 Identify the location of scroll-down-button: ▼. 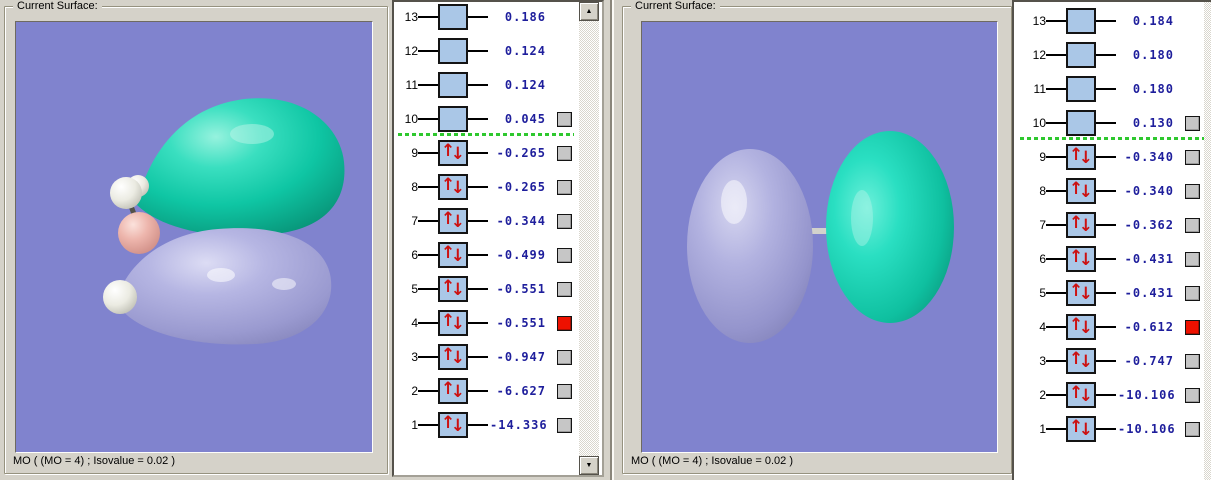
(589, 465).